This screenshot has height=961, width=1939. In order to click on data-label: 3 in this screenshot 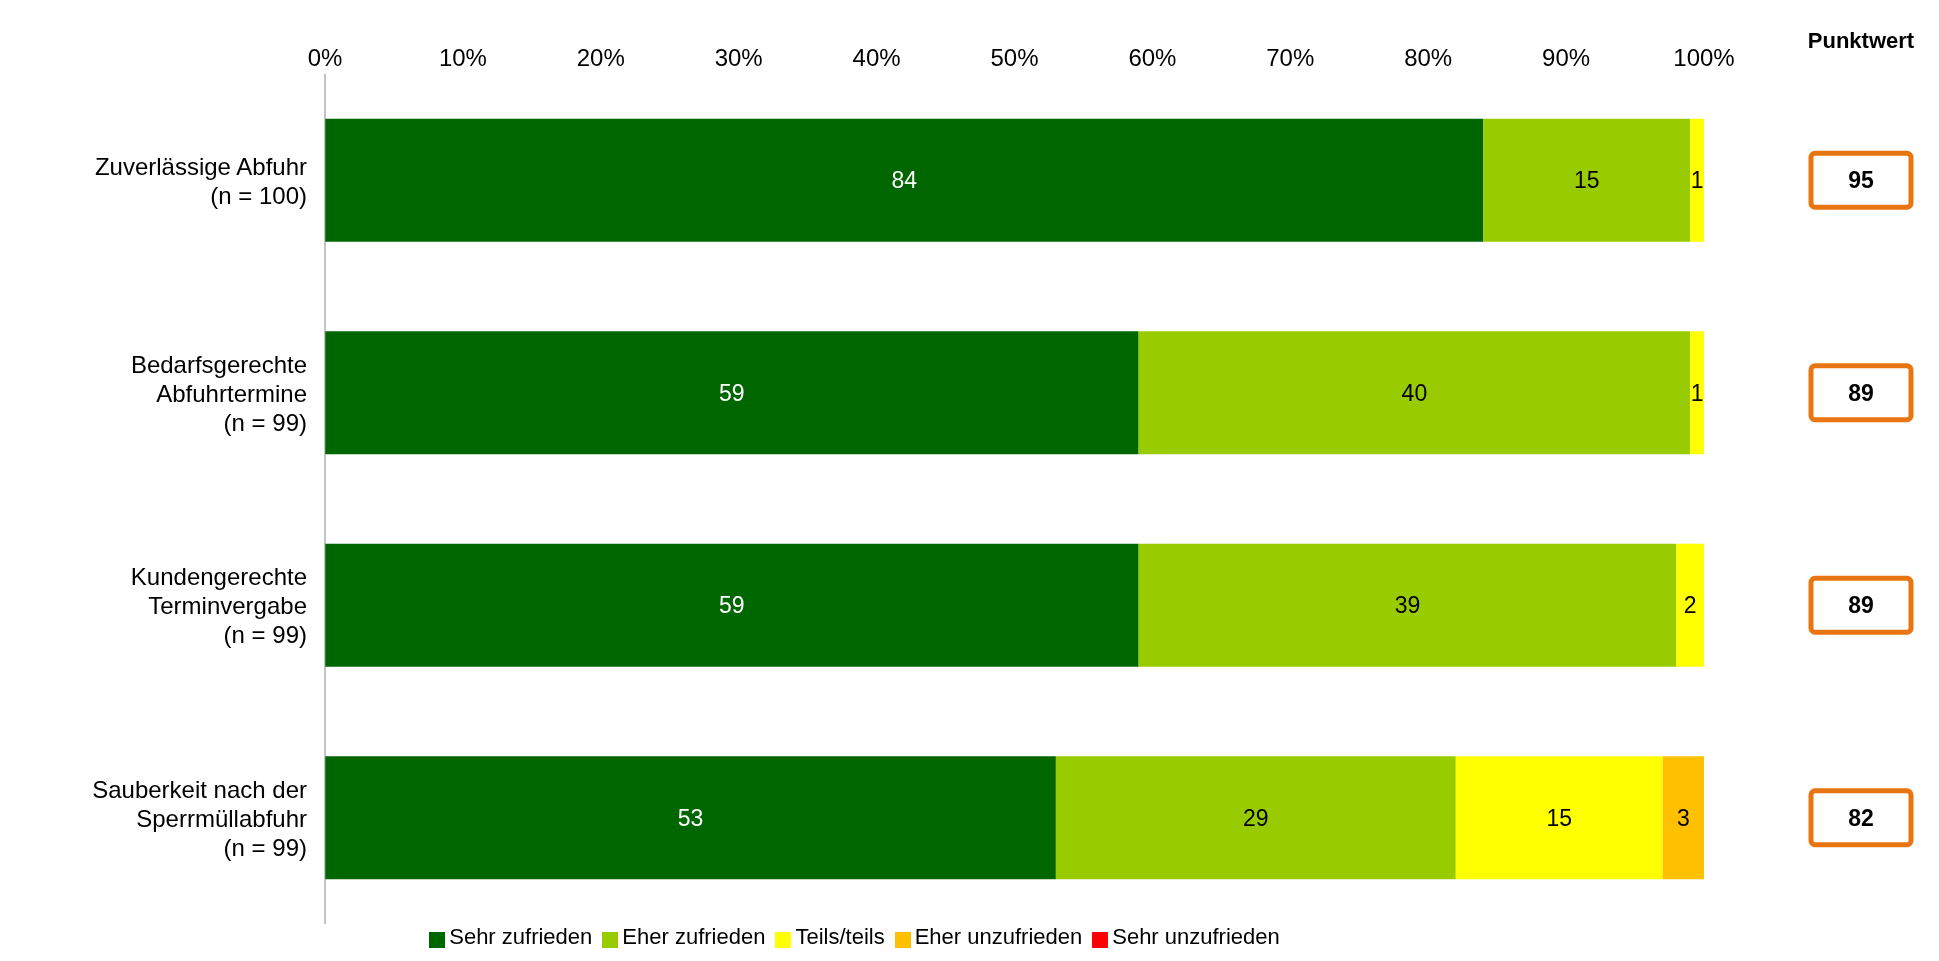, I will do `click(1683, 817)`.